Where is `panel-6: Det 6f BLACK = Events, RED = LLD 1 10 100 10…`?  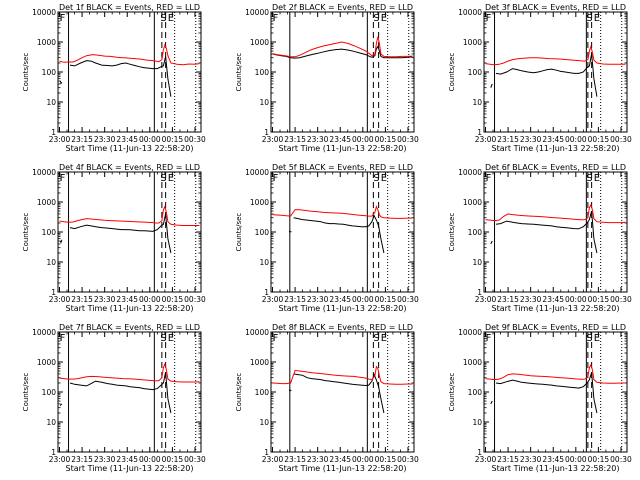 panel-6: Det 6f BLACK = Events, RED = LLD 1 10 100 10… is located at coordinates (540, 238).